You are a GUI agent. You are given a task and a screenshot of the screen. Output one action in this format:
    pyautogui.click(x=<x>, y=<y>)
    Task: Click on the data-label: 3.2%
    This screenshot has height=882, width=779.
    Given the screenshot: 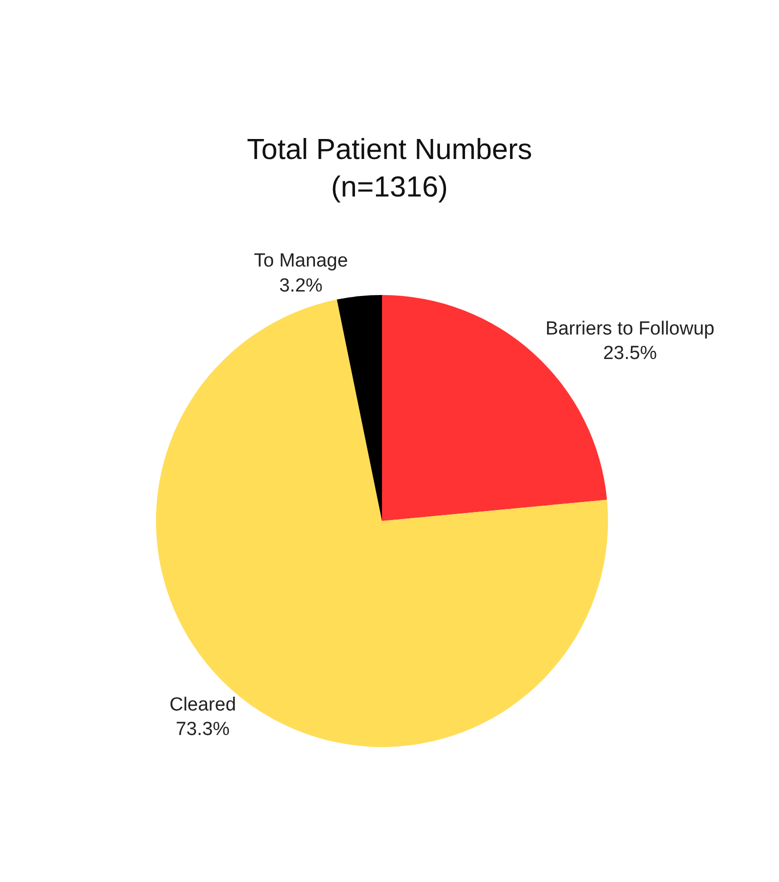 What is the action you would take?
    pyautogui.click(x=301, y=285)
    